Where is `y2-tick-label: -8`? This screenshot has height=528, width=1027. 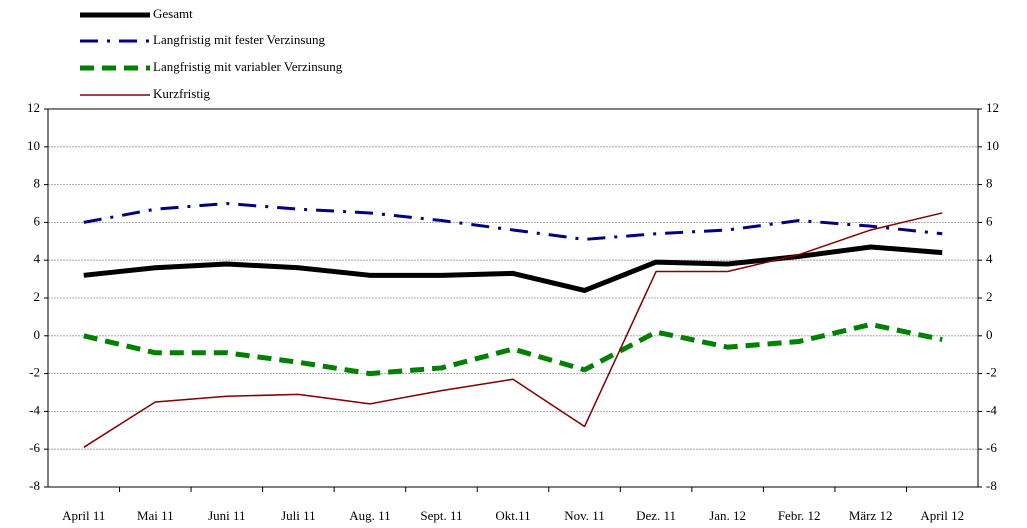 y2-tick-label: -8 is located at coordinates (991, 485).